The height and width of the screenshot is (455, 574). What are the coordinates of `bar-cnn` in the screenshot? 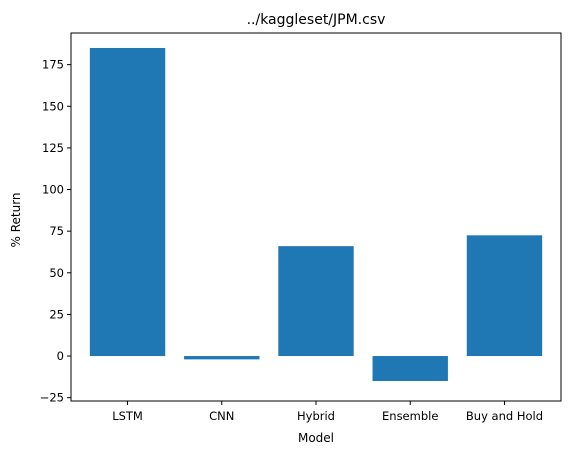 It's located at (222, 358).